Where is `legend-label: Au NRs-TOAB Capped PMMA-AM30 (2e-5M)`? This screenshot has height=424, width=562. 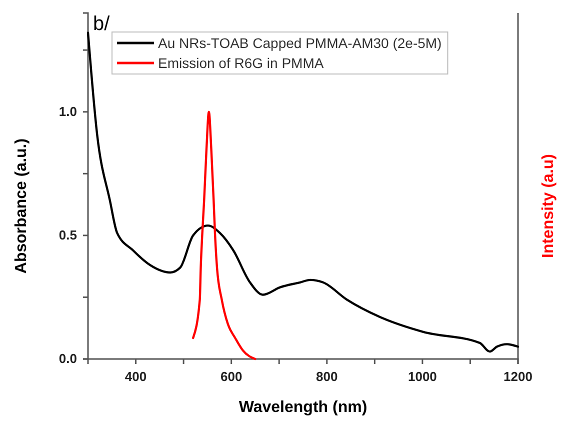 legend-label: Au NRs-TOAB Capped PMMA-AM30 (2e-5M) is located at coordinates (300, 43).